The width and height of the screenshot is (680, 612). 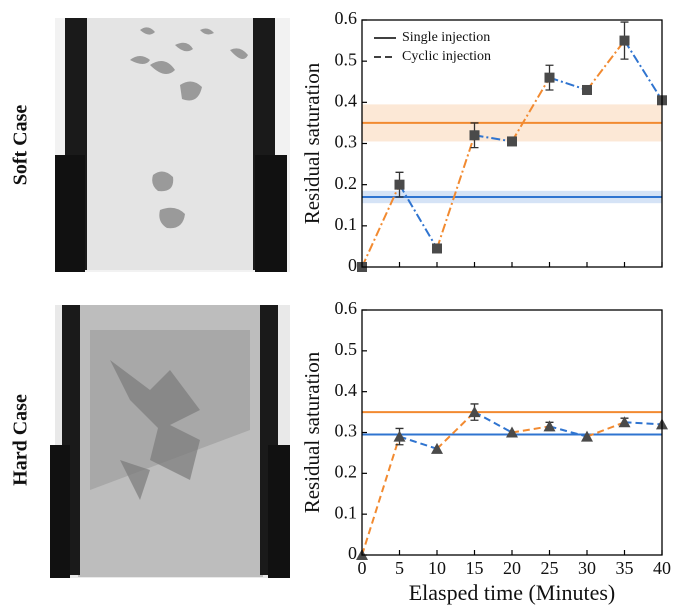 What do you see at coordinates (550, 568) in the screenshot?
I see `x-tick-label: 25` at bounding box center [550, 568].